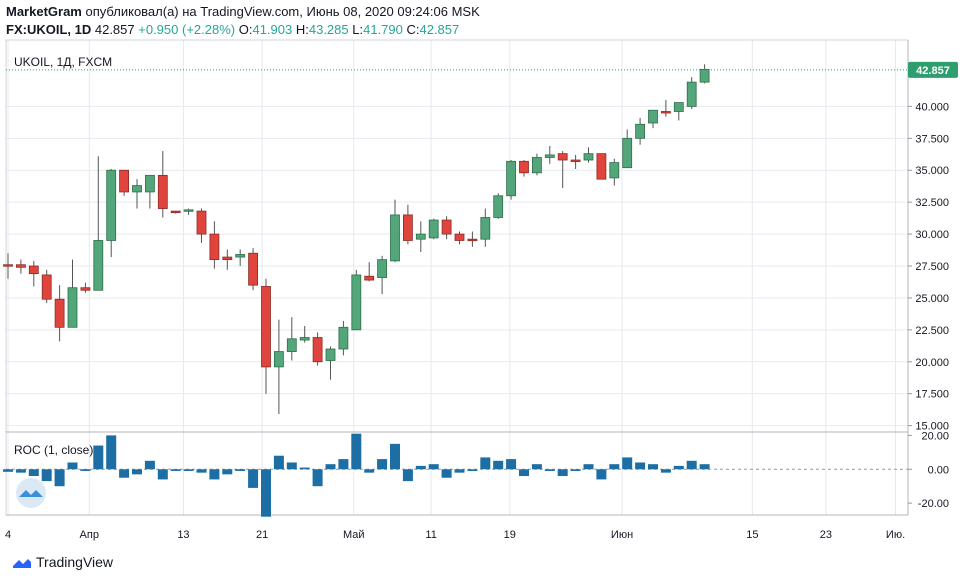  What do you see at coordinates (22, 563) in the screenshot?
I see `tradingview-logo-icon` at bounding box center [22, 563].